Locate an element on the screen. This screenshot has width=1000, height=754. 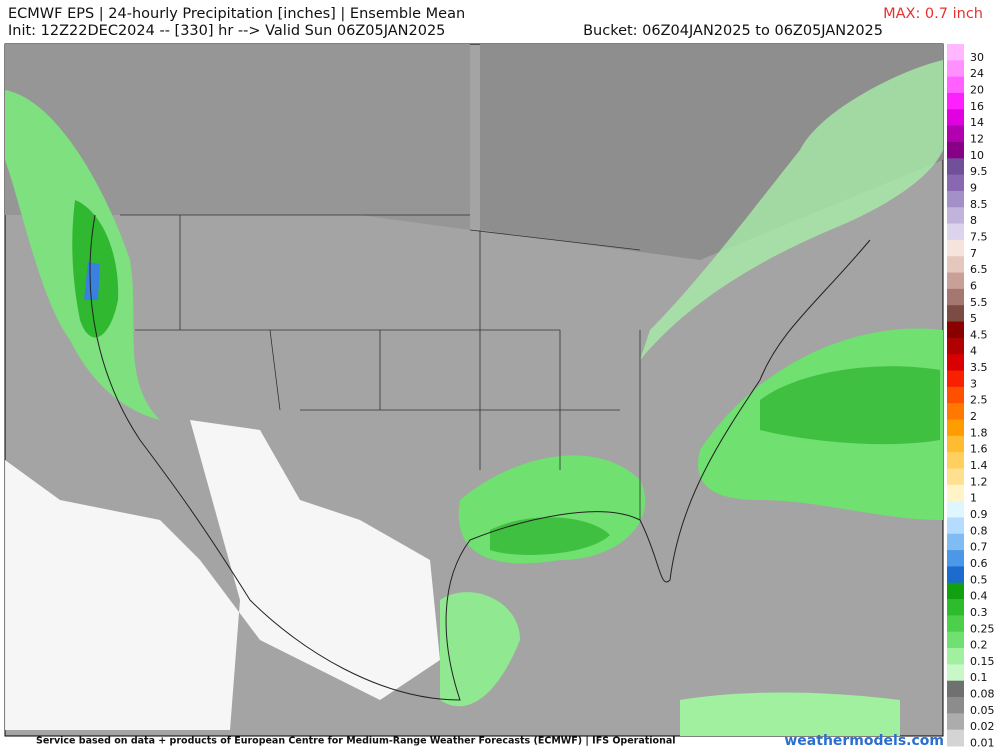
colorbar-label: 9 is located at coordinates (973, 187).